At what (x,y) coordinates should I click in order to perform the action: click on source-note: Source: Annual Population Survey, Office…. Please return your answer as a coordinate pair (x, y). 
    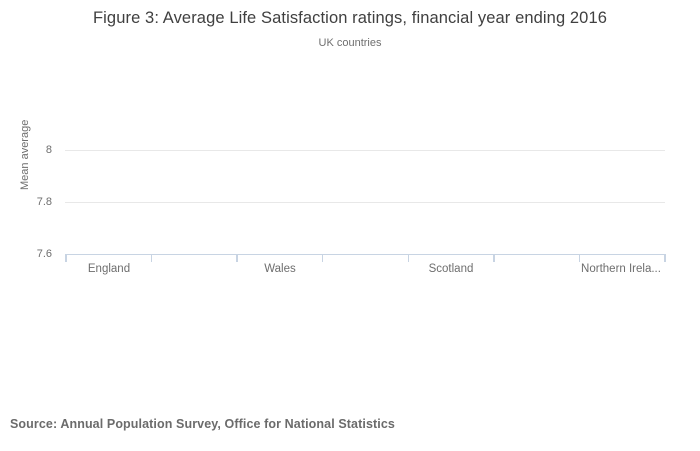
    Looking at the image, I should click on (202, 424).